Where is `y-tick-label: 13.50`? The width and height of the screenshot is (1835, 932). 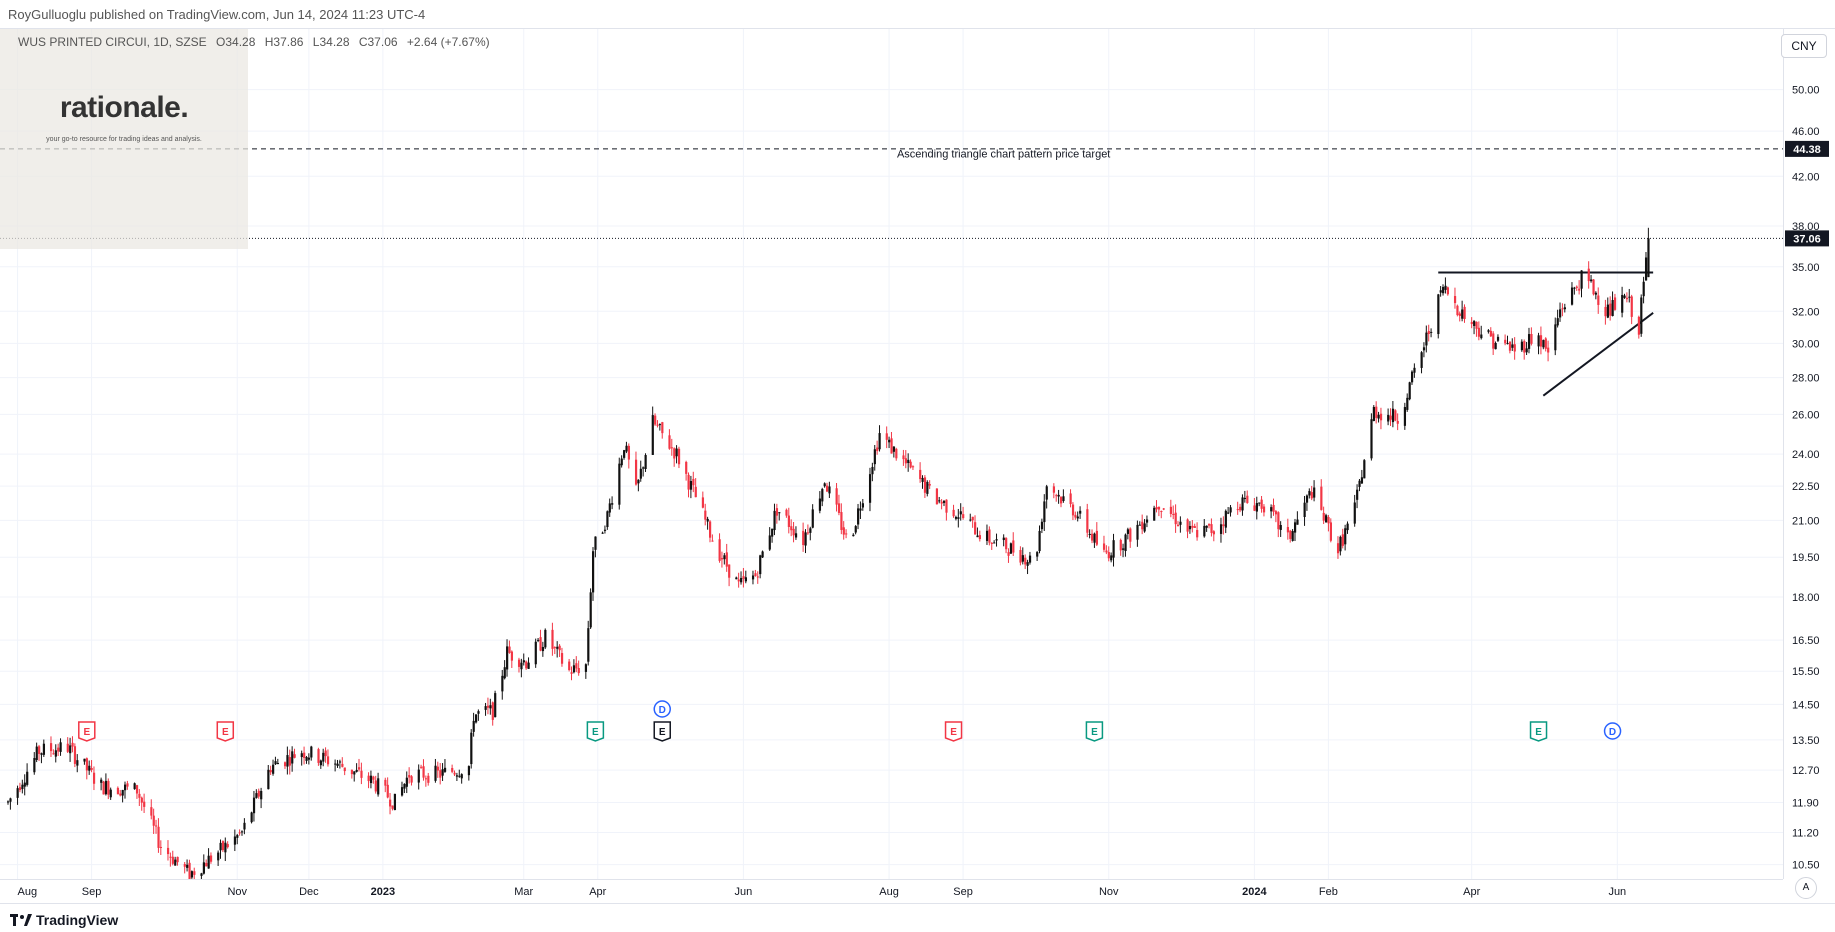 y-tick-label: 13.50 is located at coordinates (1806, 741).